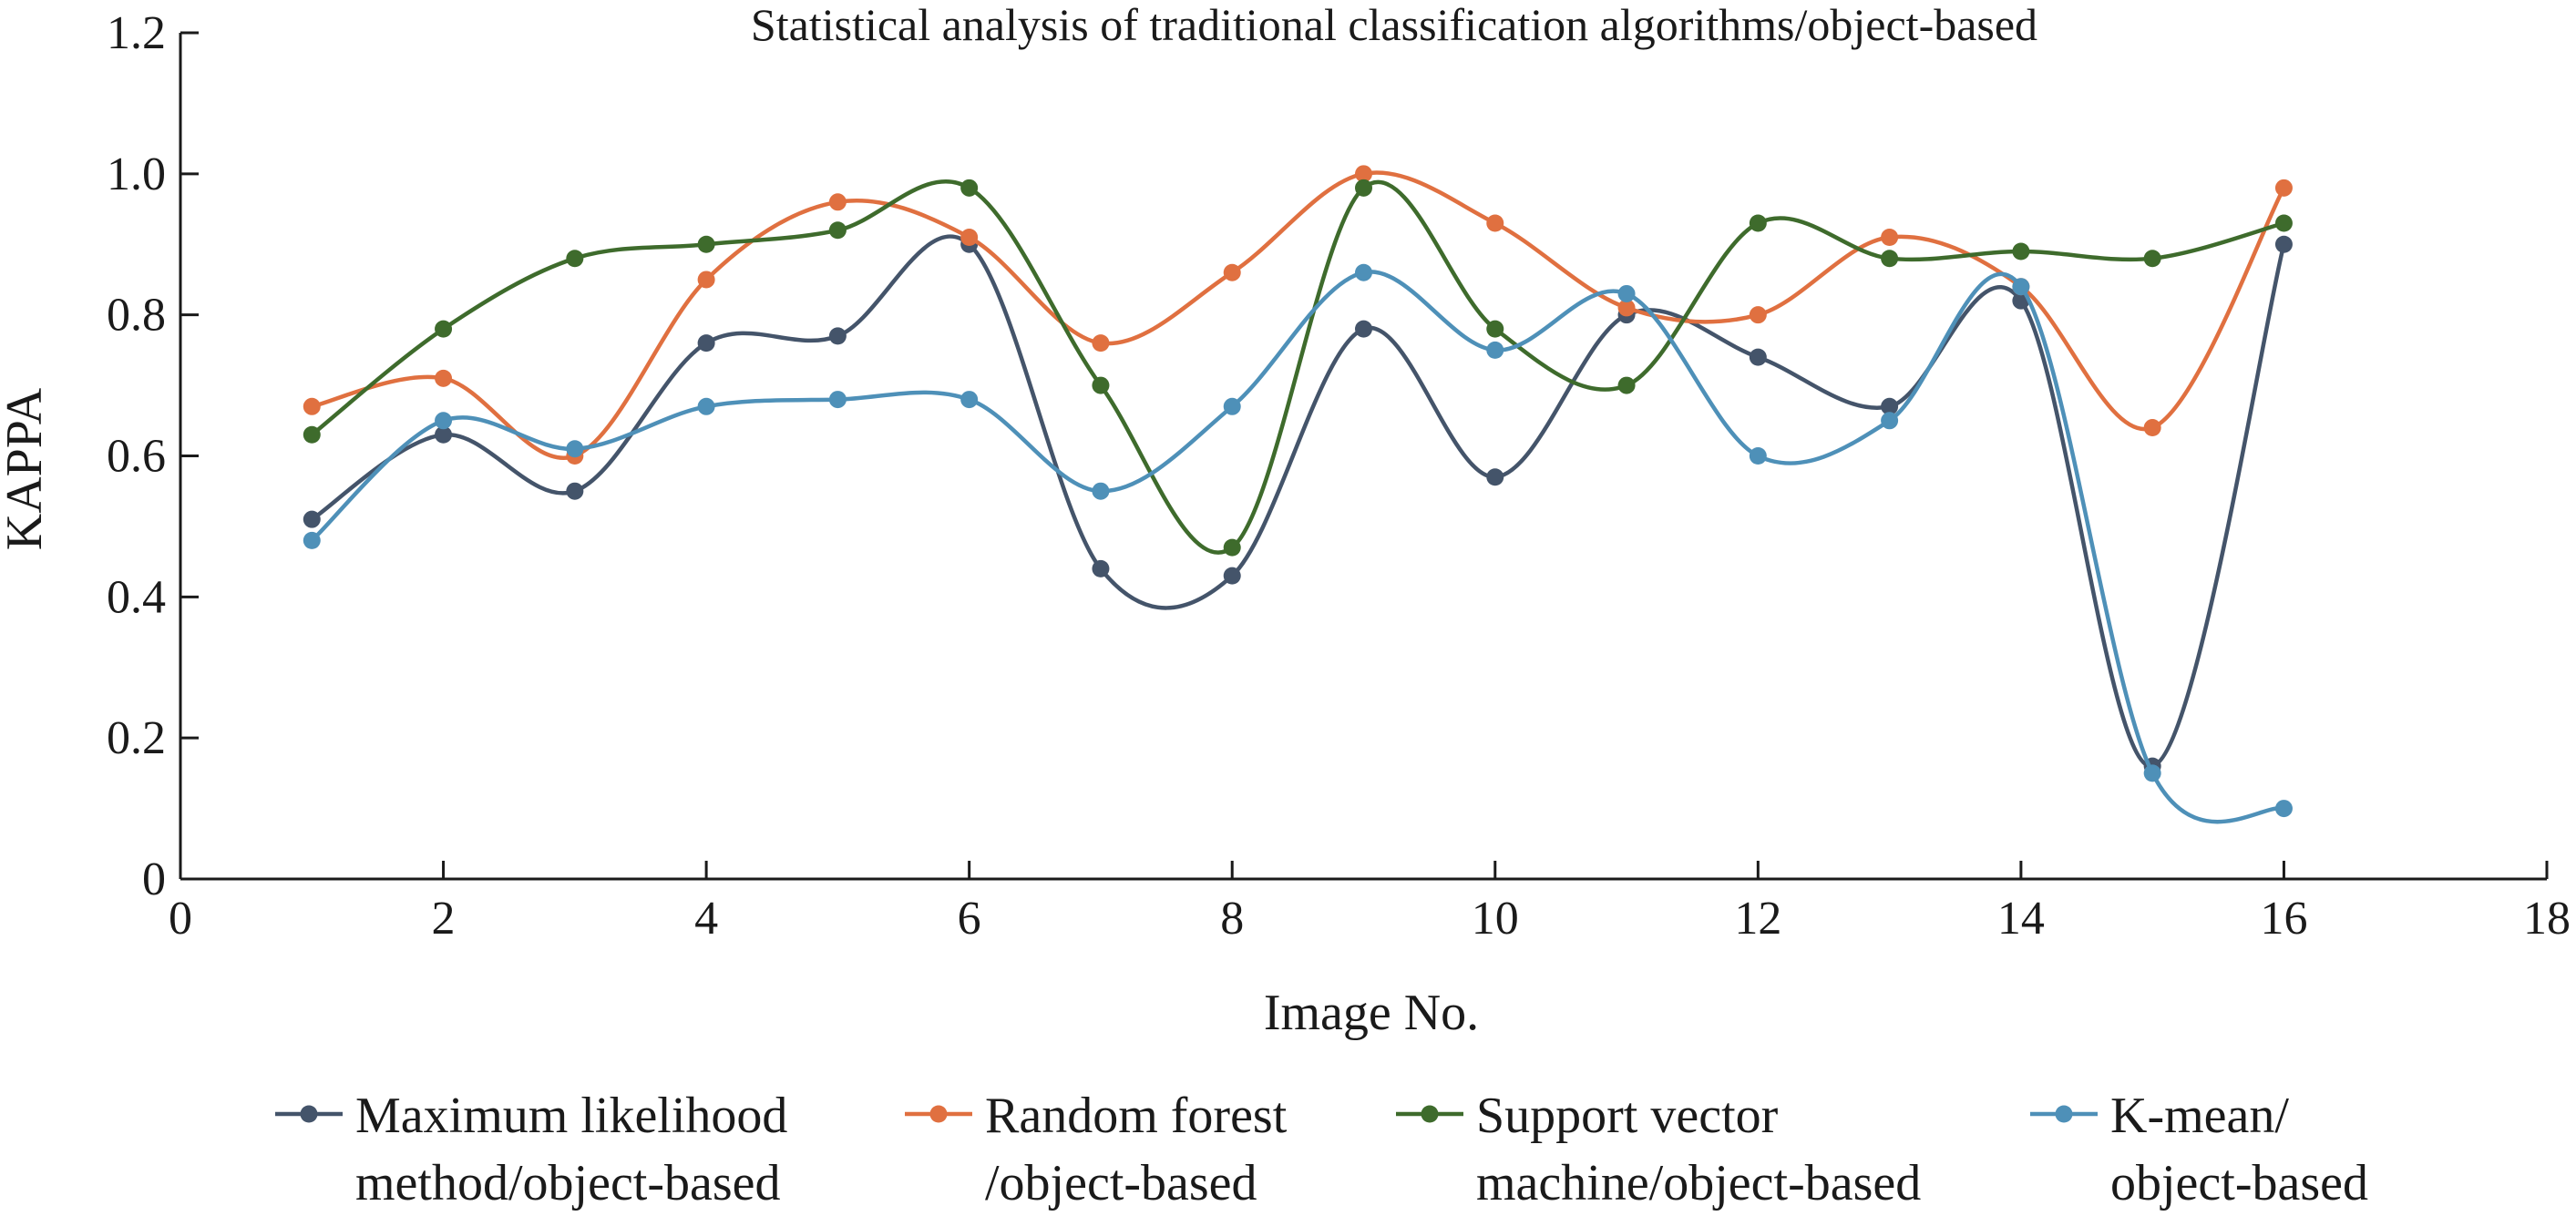 This screenshot has height=1216, width=2576. What do you see at coordinates (2021, 919) in the screenshot?
I see `x-tick-label: 14` at bounding box center [2021, 919].